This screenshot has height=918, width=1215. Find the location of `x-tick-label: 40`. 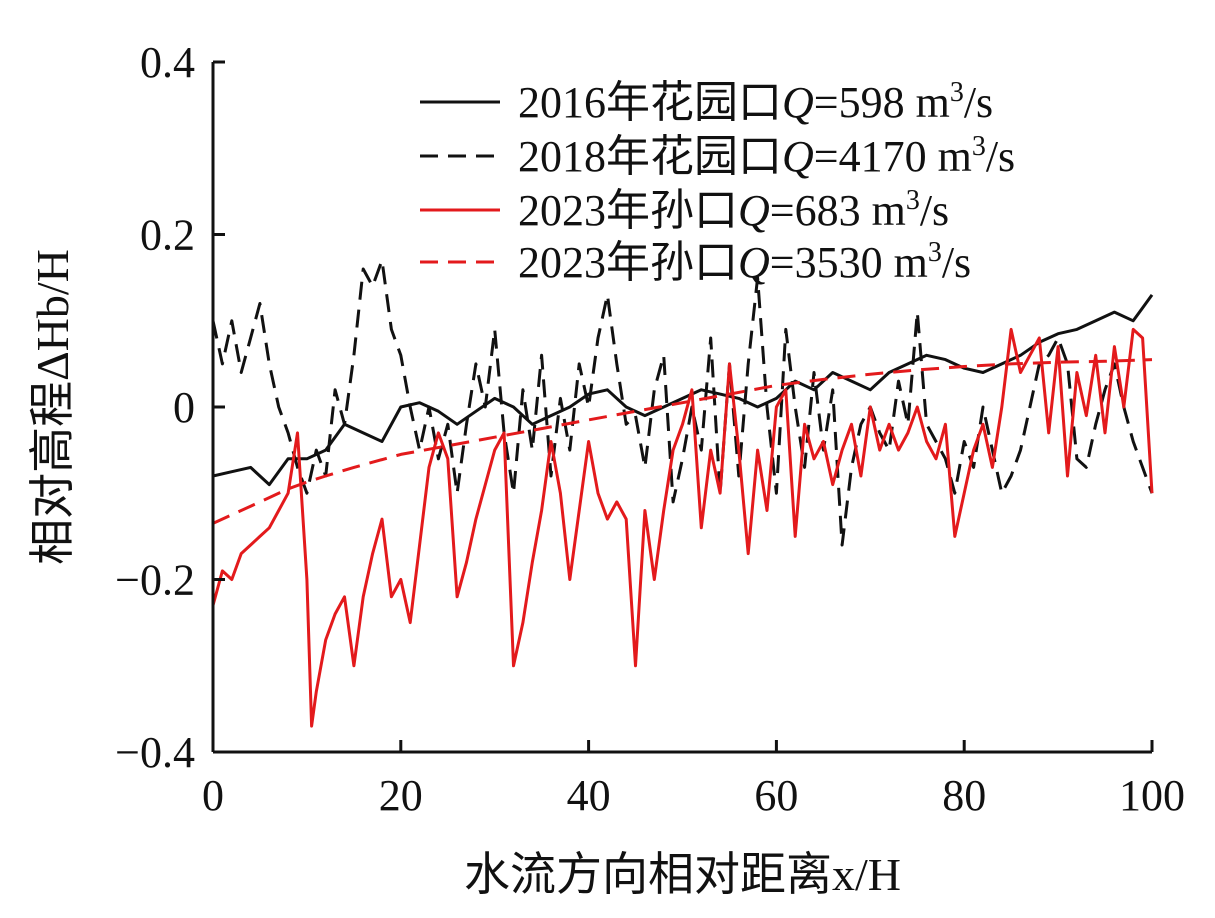

x-tick-label: 40 is located at coordinates (589, 795).